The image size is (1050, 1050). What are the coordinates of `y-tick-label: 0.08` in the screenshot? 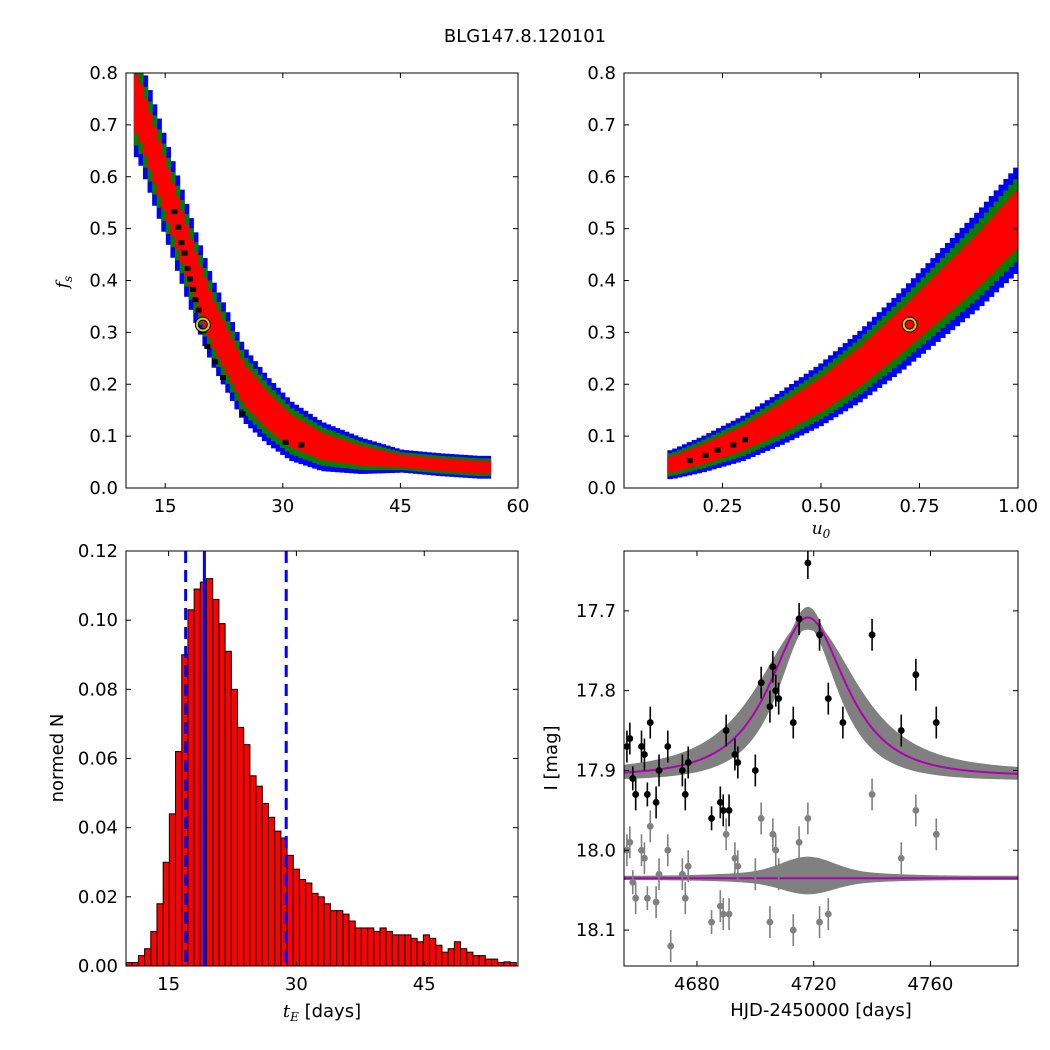 It's located at (98, 689).